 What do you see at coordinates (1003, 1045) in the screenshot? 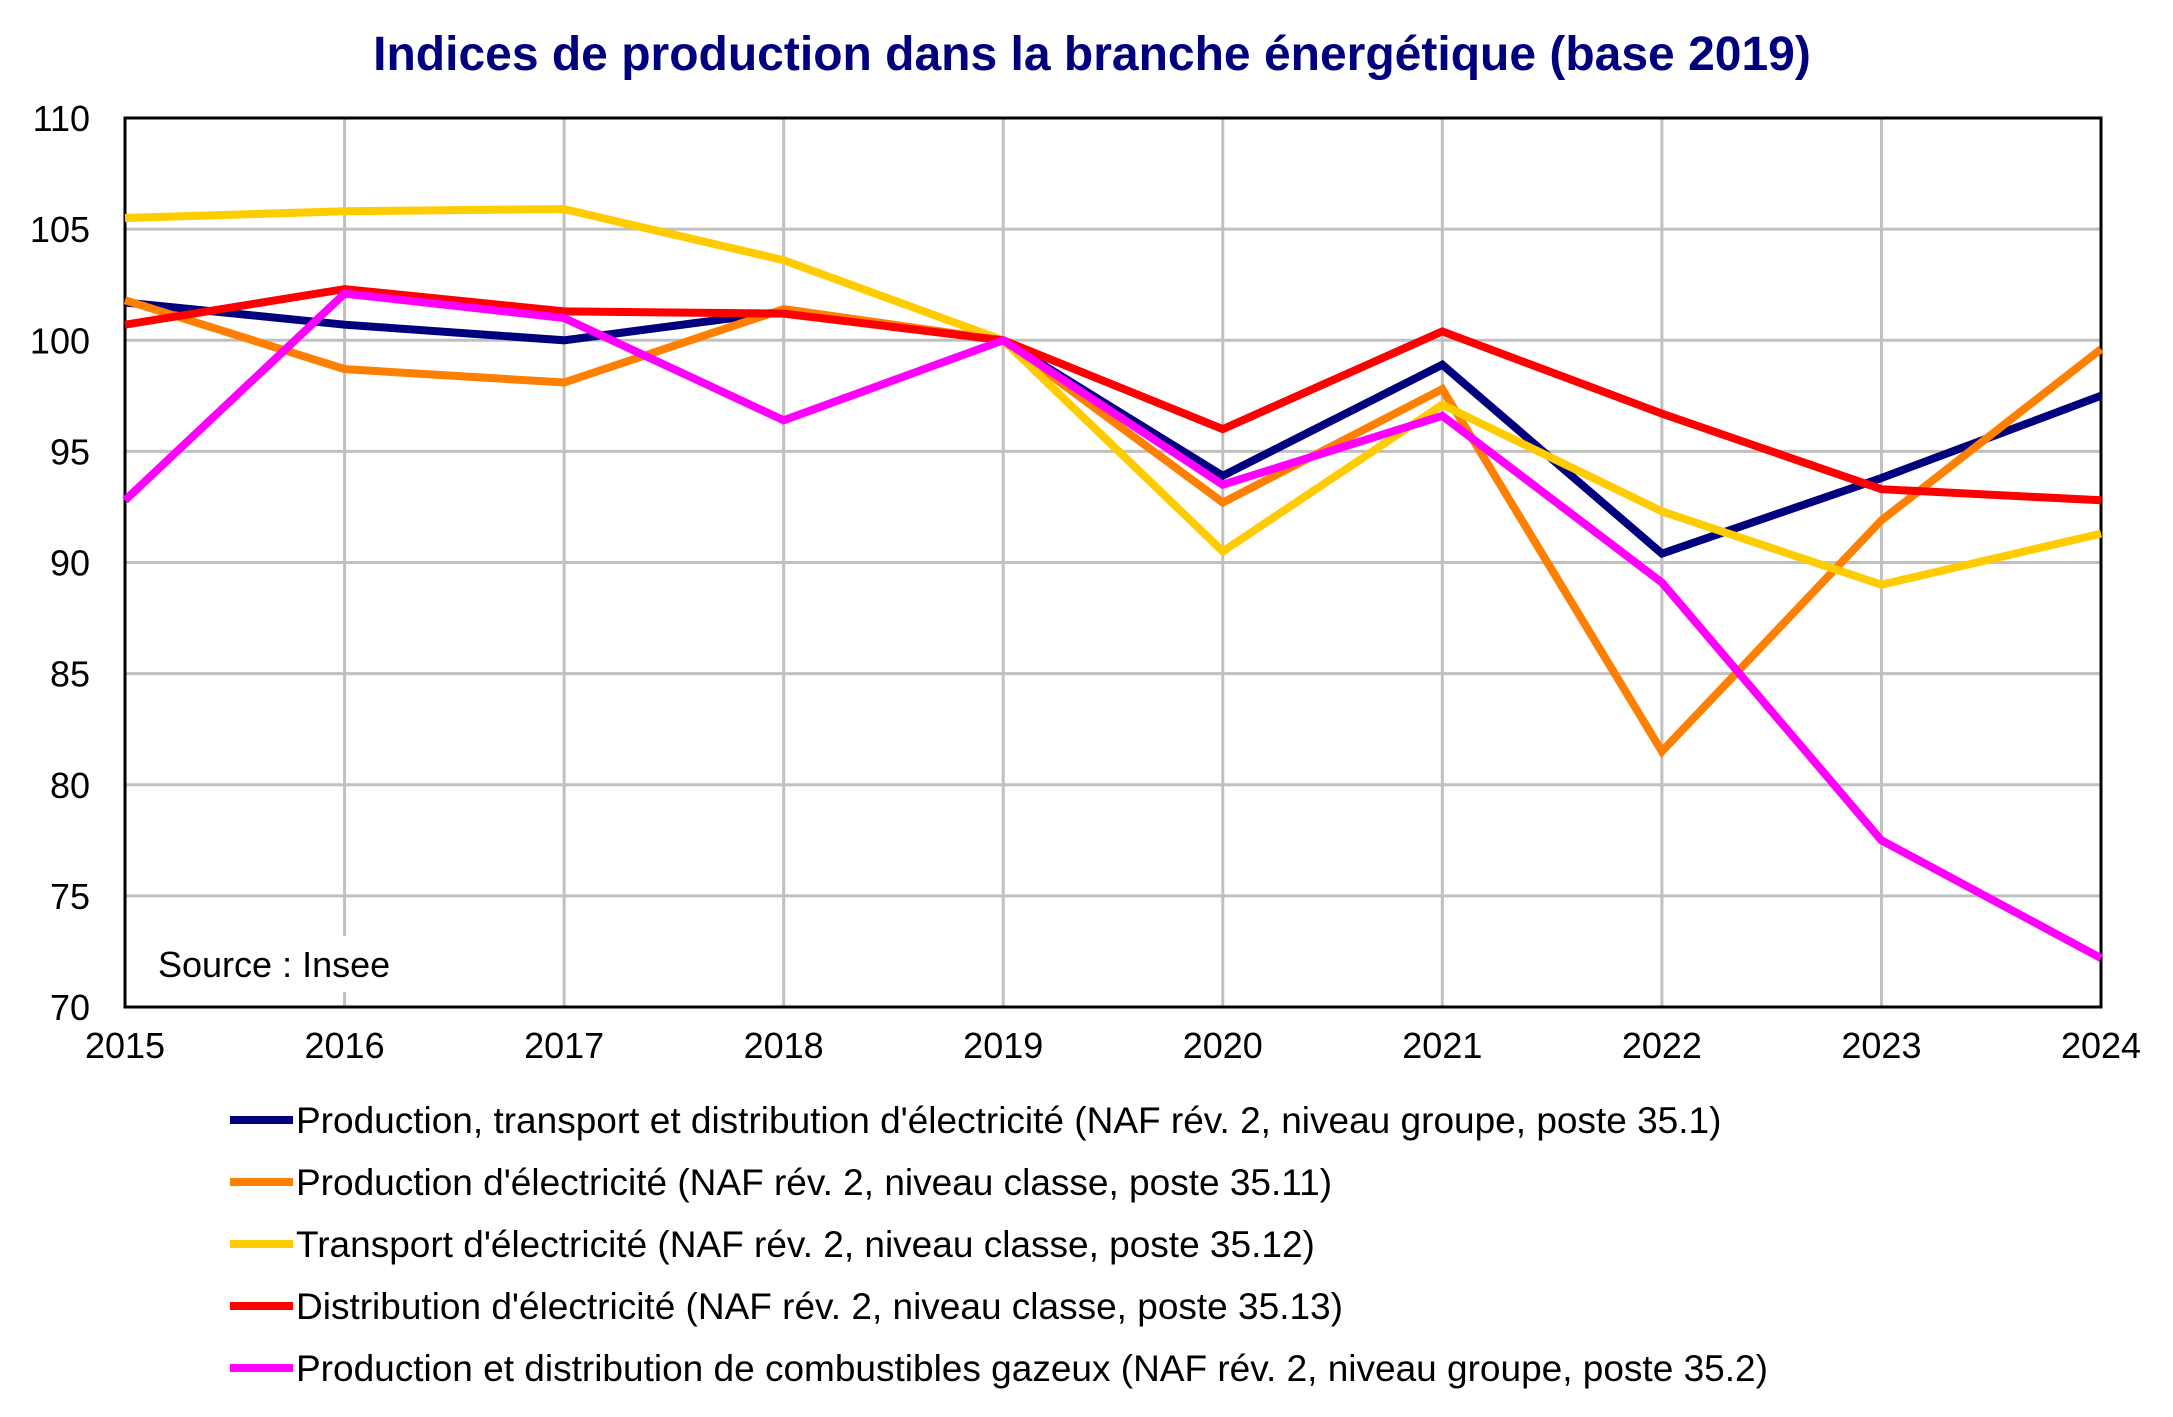
I see `x-tick-label: 2019` at bounding box center [1003, 1045].